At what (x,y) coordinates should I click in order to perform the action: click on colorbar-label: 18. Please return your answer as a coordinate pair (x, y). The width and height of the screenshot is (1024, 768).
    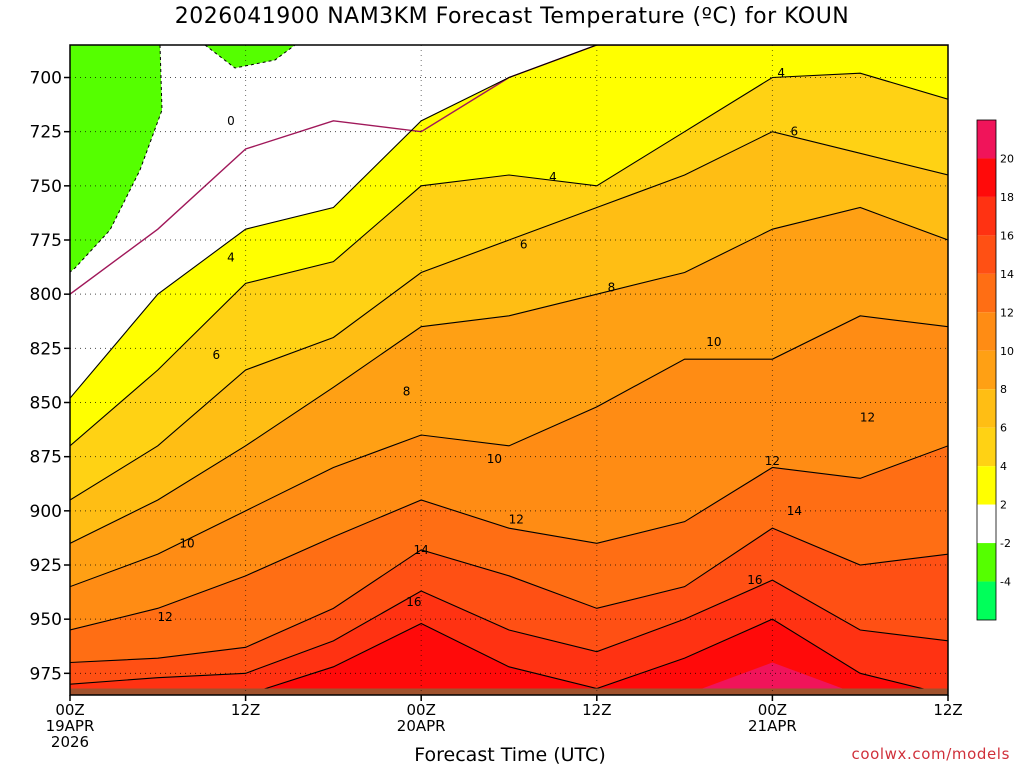
    Looking at the image, I should click on (1007, 197).